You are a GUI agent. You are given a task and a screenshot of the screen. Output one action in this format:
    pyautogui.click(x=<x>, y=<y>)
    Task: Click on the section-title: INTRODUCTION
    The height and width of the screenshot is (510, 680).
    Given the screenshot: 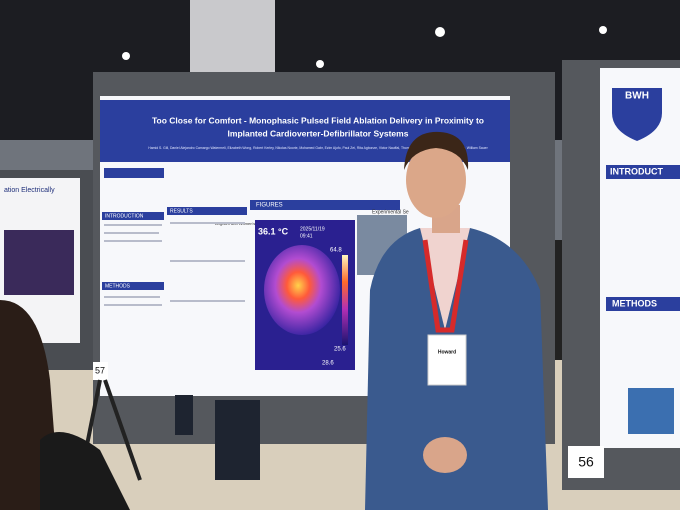 What is the action you would take?
    pyautogui.click(x=124, y=216)
    